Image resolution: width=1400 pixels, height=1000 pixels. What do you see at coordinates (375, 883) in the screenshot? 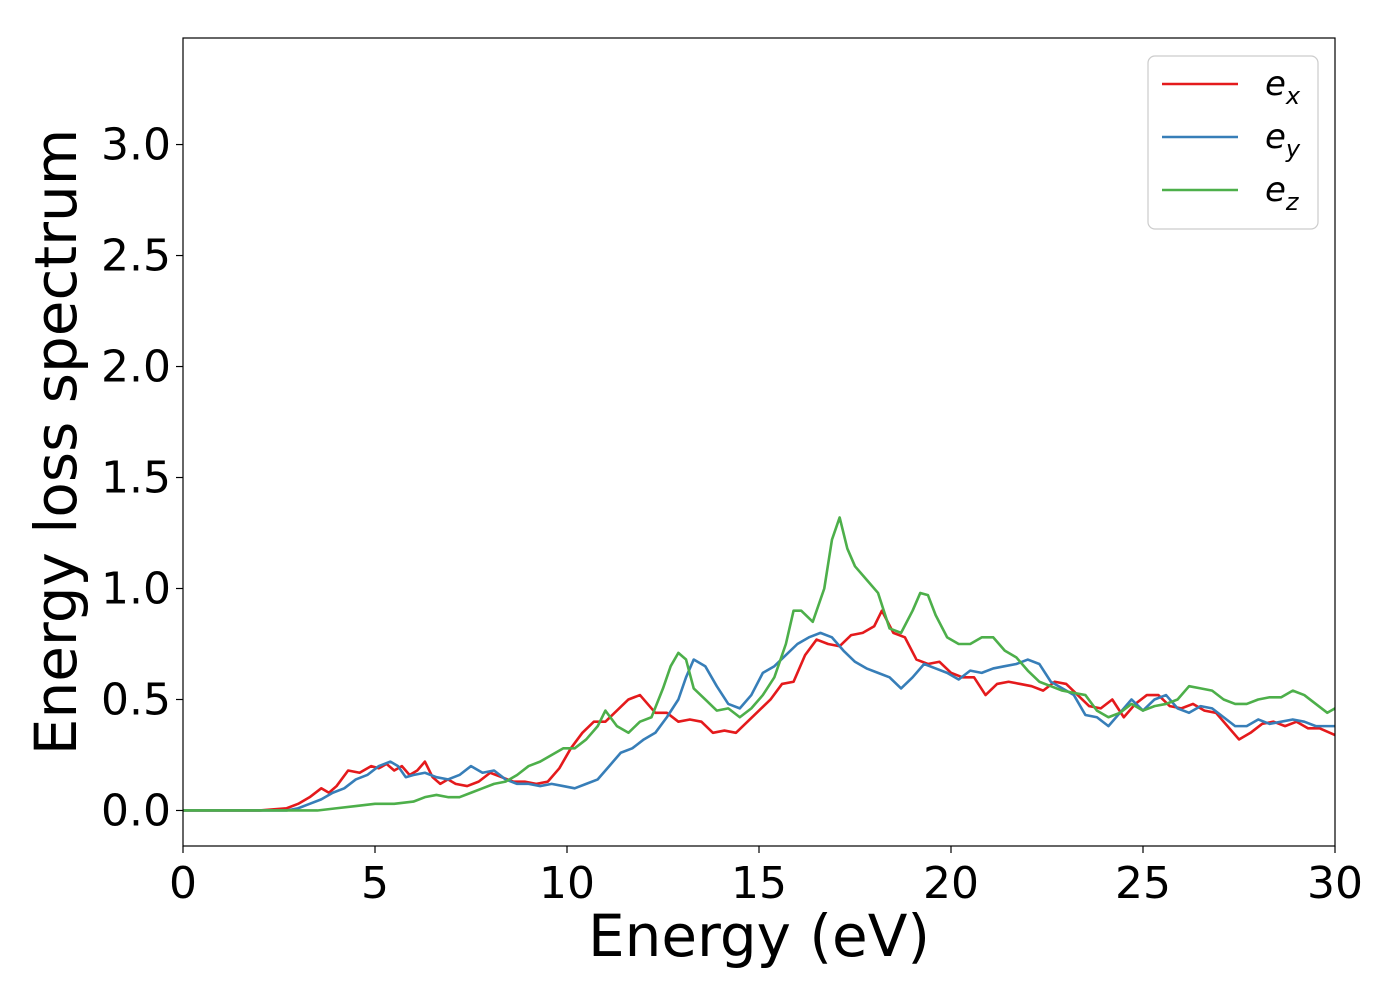
I see `x-tick-label: 5` at bounding box center [375, 883].